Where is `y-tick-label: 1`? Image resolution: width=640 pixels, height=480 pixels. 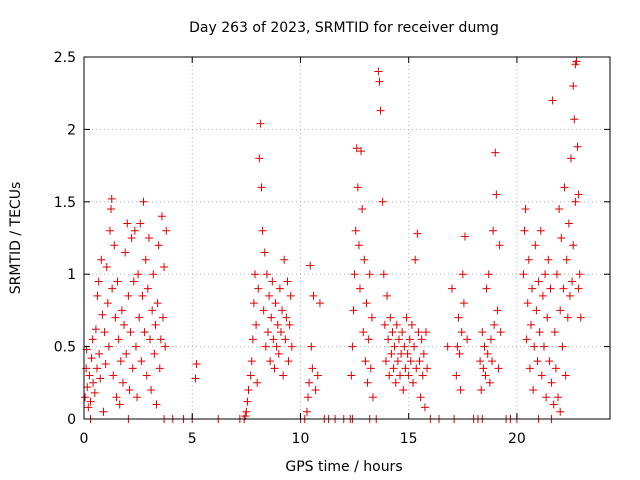
y-tick-label: 1 is located at coordinates (71, 275).